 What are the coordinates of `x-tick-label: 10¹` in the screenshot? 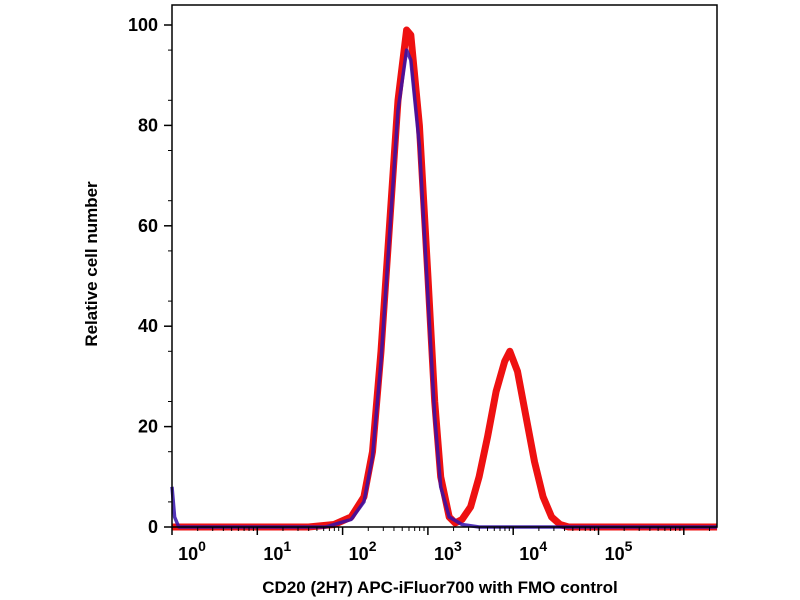 It's located at (277, 551).